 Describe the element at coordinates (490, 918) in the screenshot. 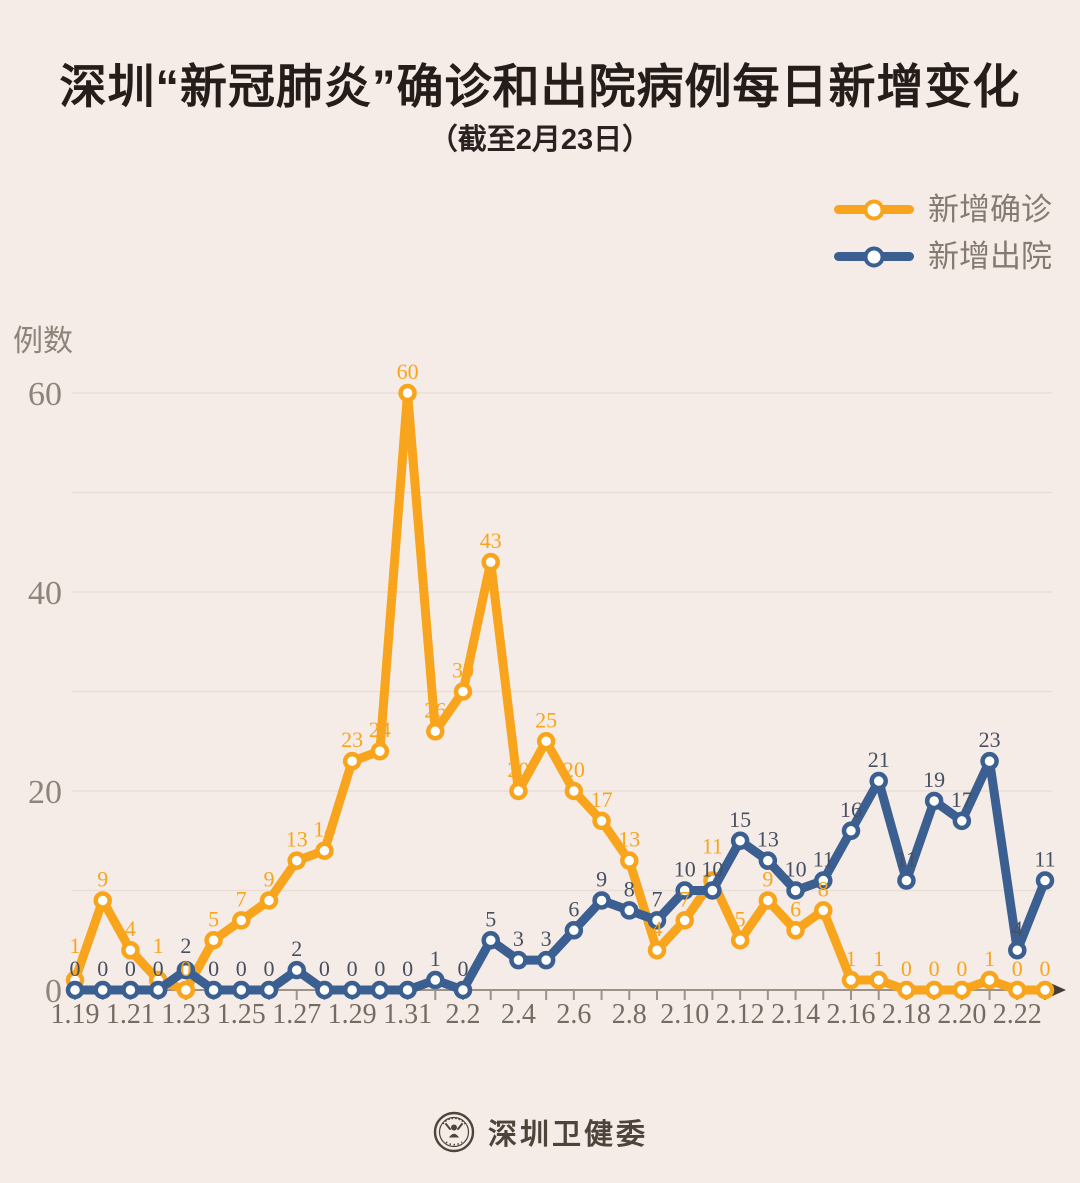

I see `data-label-discharged: 5` at that location.